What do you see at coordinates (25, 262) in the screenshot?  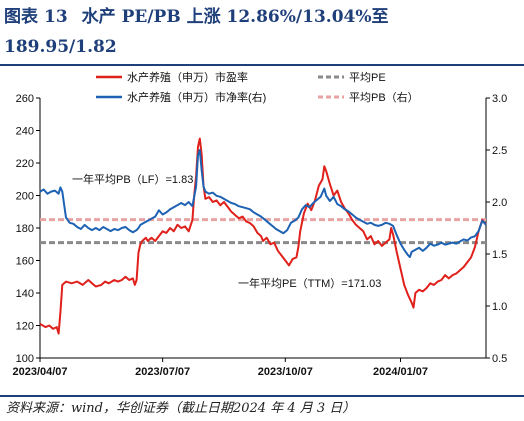 I see `y-left-tick-label: 160` at bounding box center [25, 262].